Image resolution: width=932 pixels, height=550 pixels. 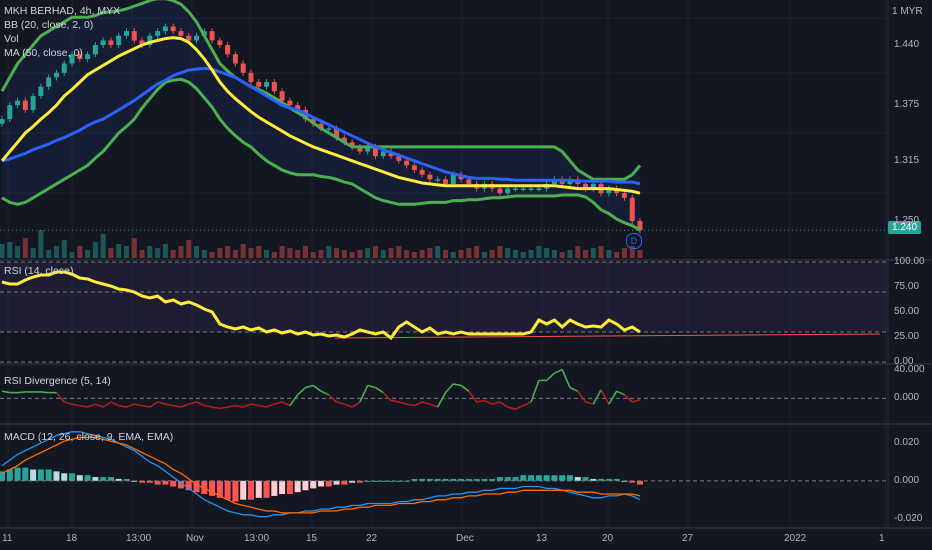 What do you see at coordinates (49, 25) in the screenshot?
I see `bb-legend: BB (20, close, 2, 0)` at bounding box center [49, 25].